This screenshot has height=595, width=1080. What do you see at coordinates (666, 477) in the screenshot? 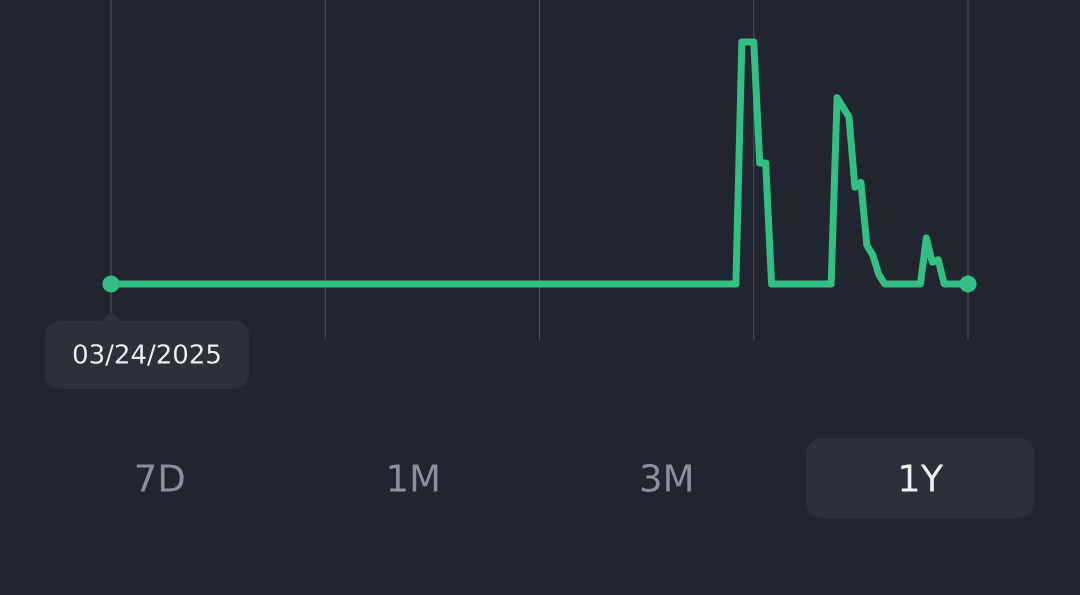
I see `text: 3M` at bounding box center [666, 477].